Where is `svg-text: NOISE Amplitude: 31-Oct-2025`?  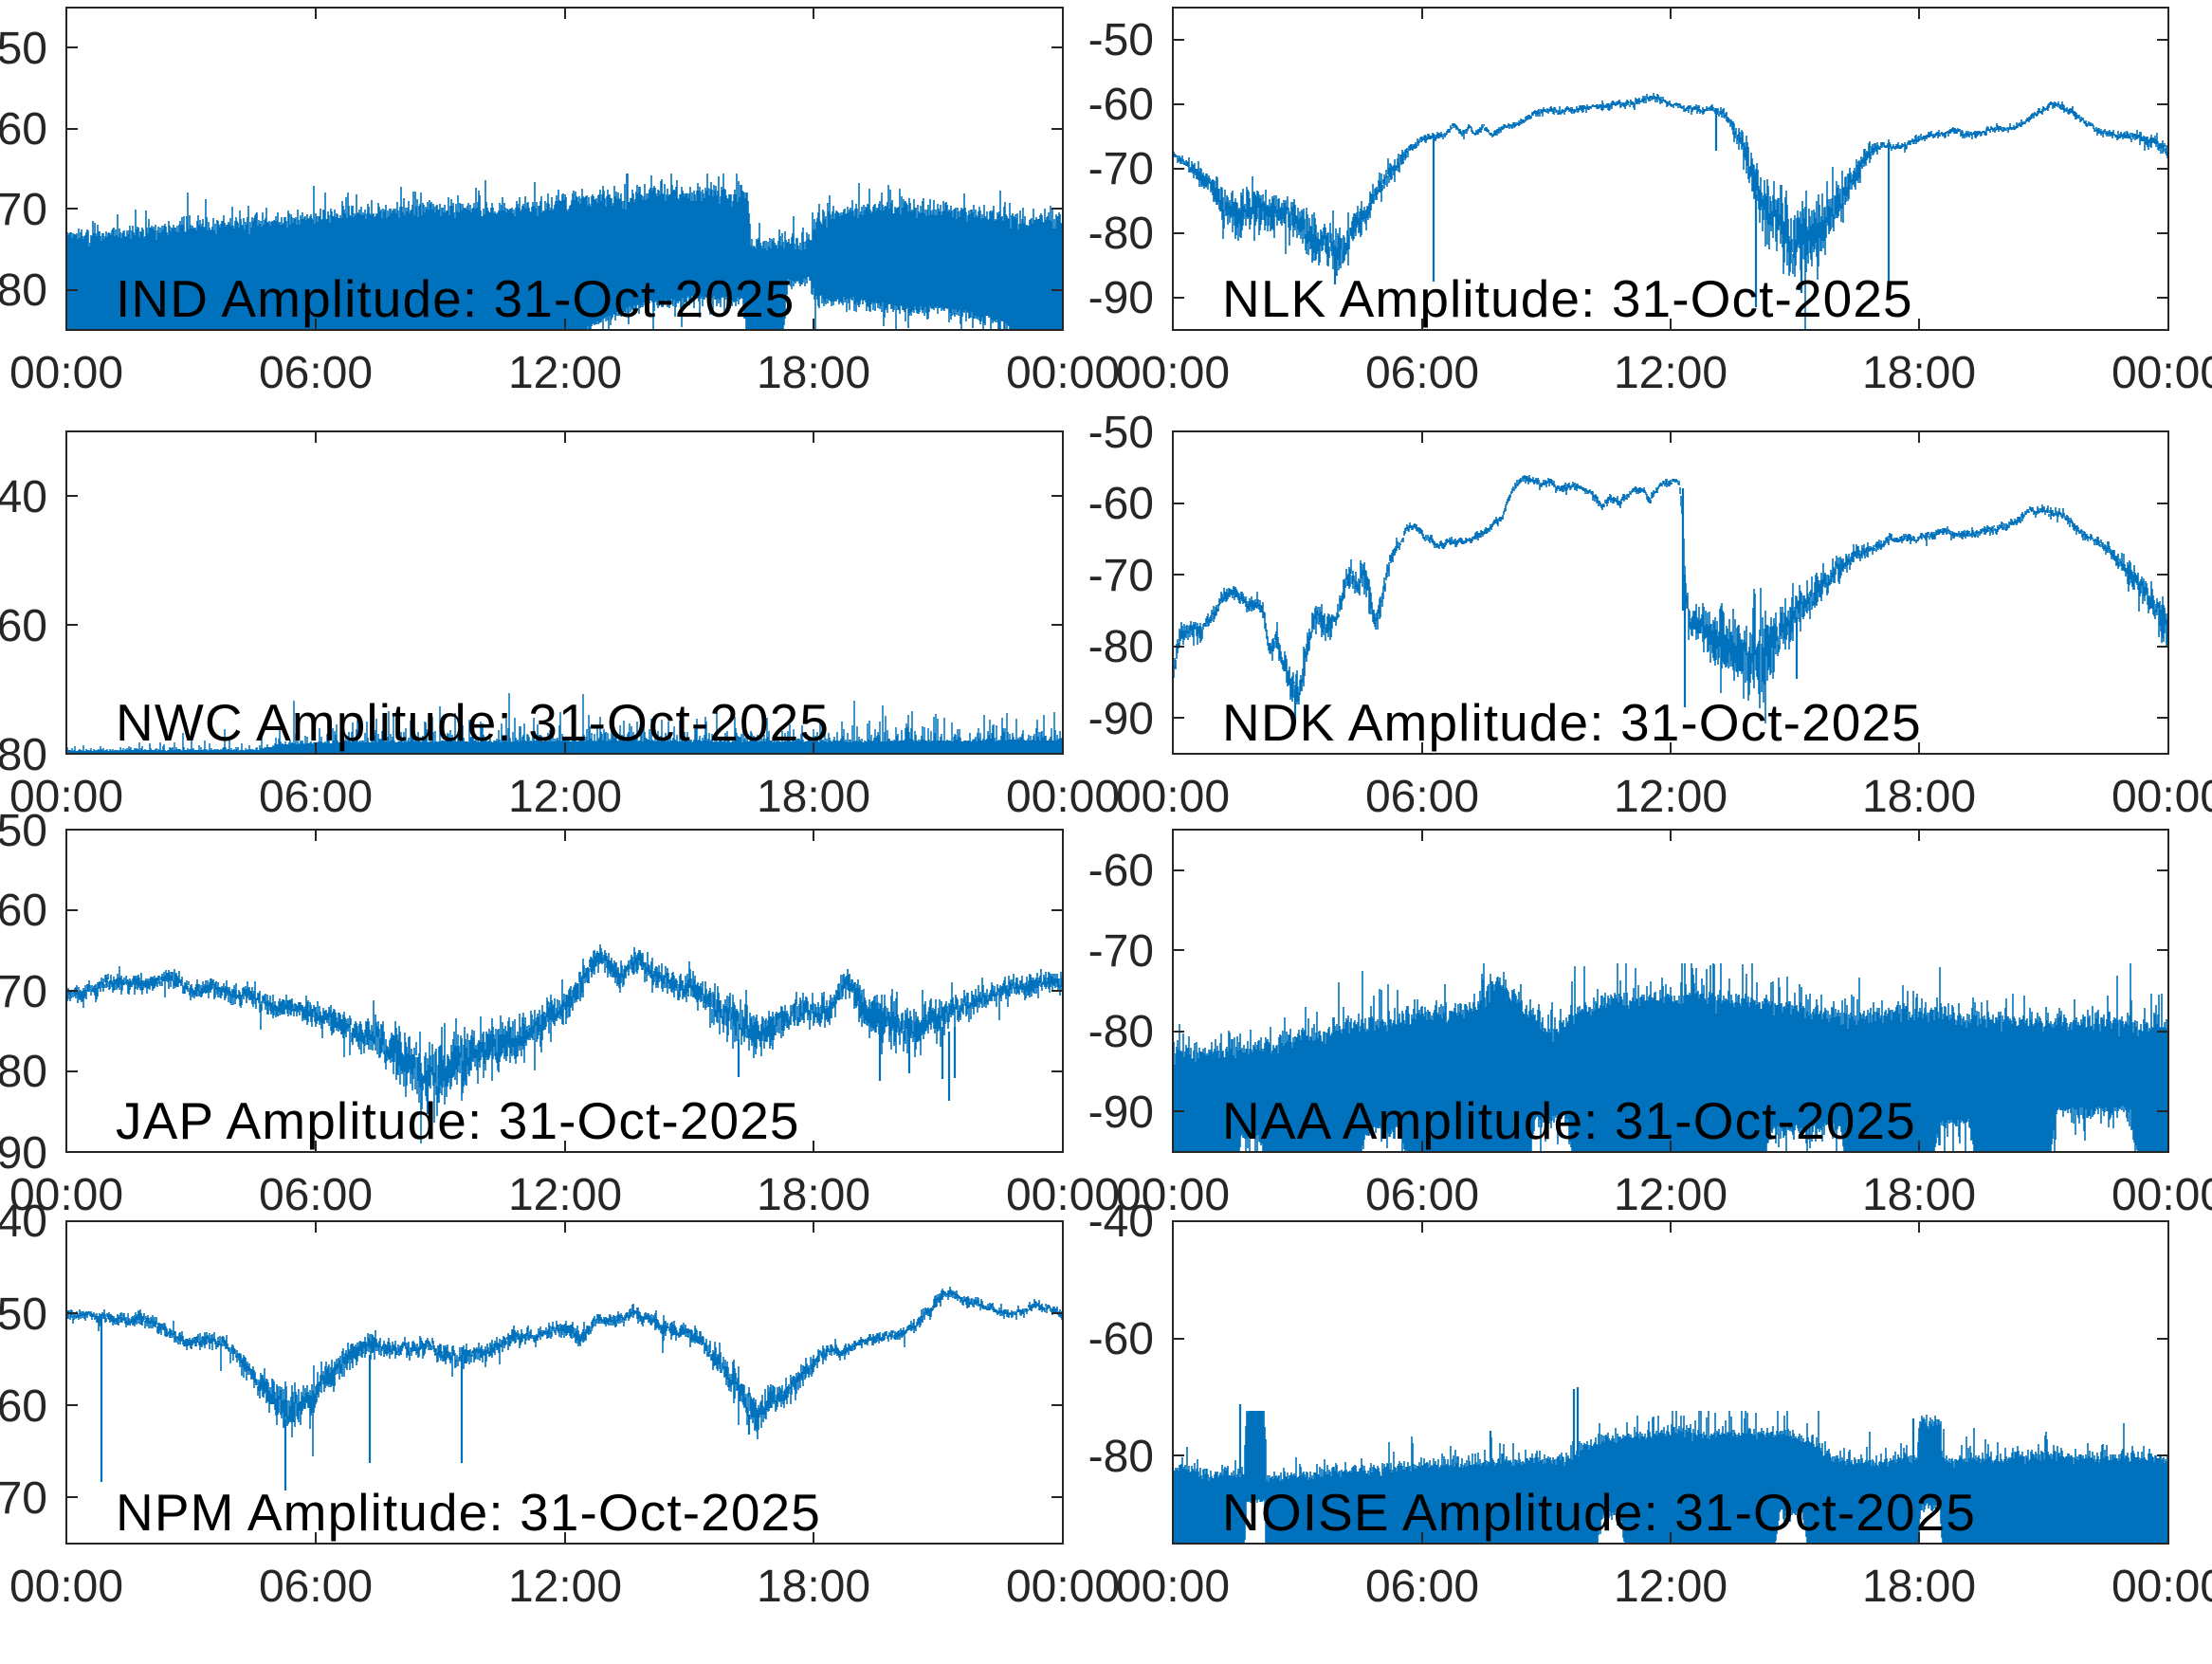 svg-text: NOISE Amplitude: 31-Oct-2025 is located at coordinates (1599, 1512).